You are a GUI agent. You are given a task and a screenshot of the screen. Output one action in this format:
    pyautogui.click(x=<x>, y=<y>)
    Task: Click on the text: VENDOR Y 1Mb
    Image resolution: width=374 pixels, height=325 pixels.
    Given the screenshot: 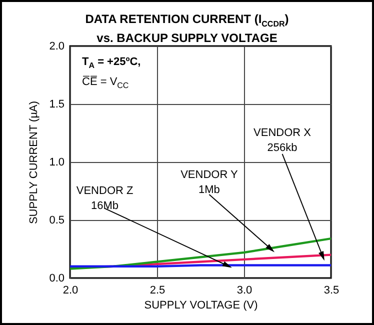 What is the action you would take?
    pyautogui.click(x=209, y=182)
    